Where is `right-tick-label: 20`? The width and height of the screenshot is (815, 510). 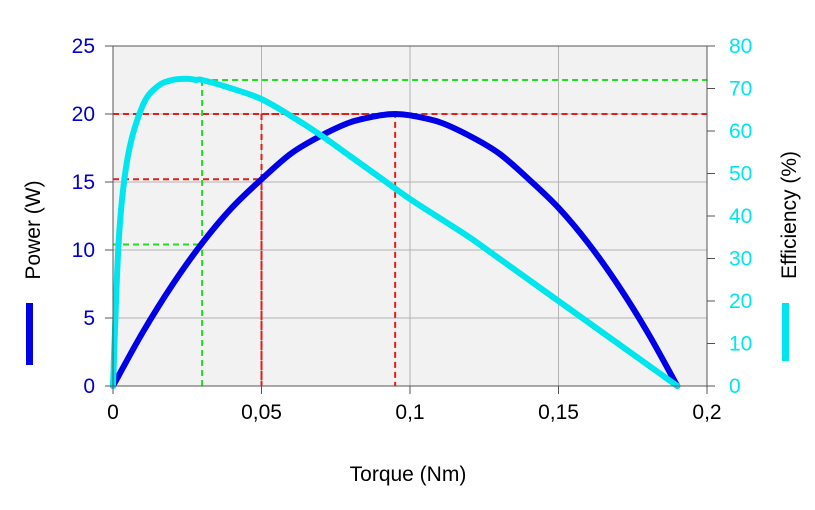
right-tick-label: 20 is located at coordinates (740, 301).